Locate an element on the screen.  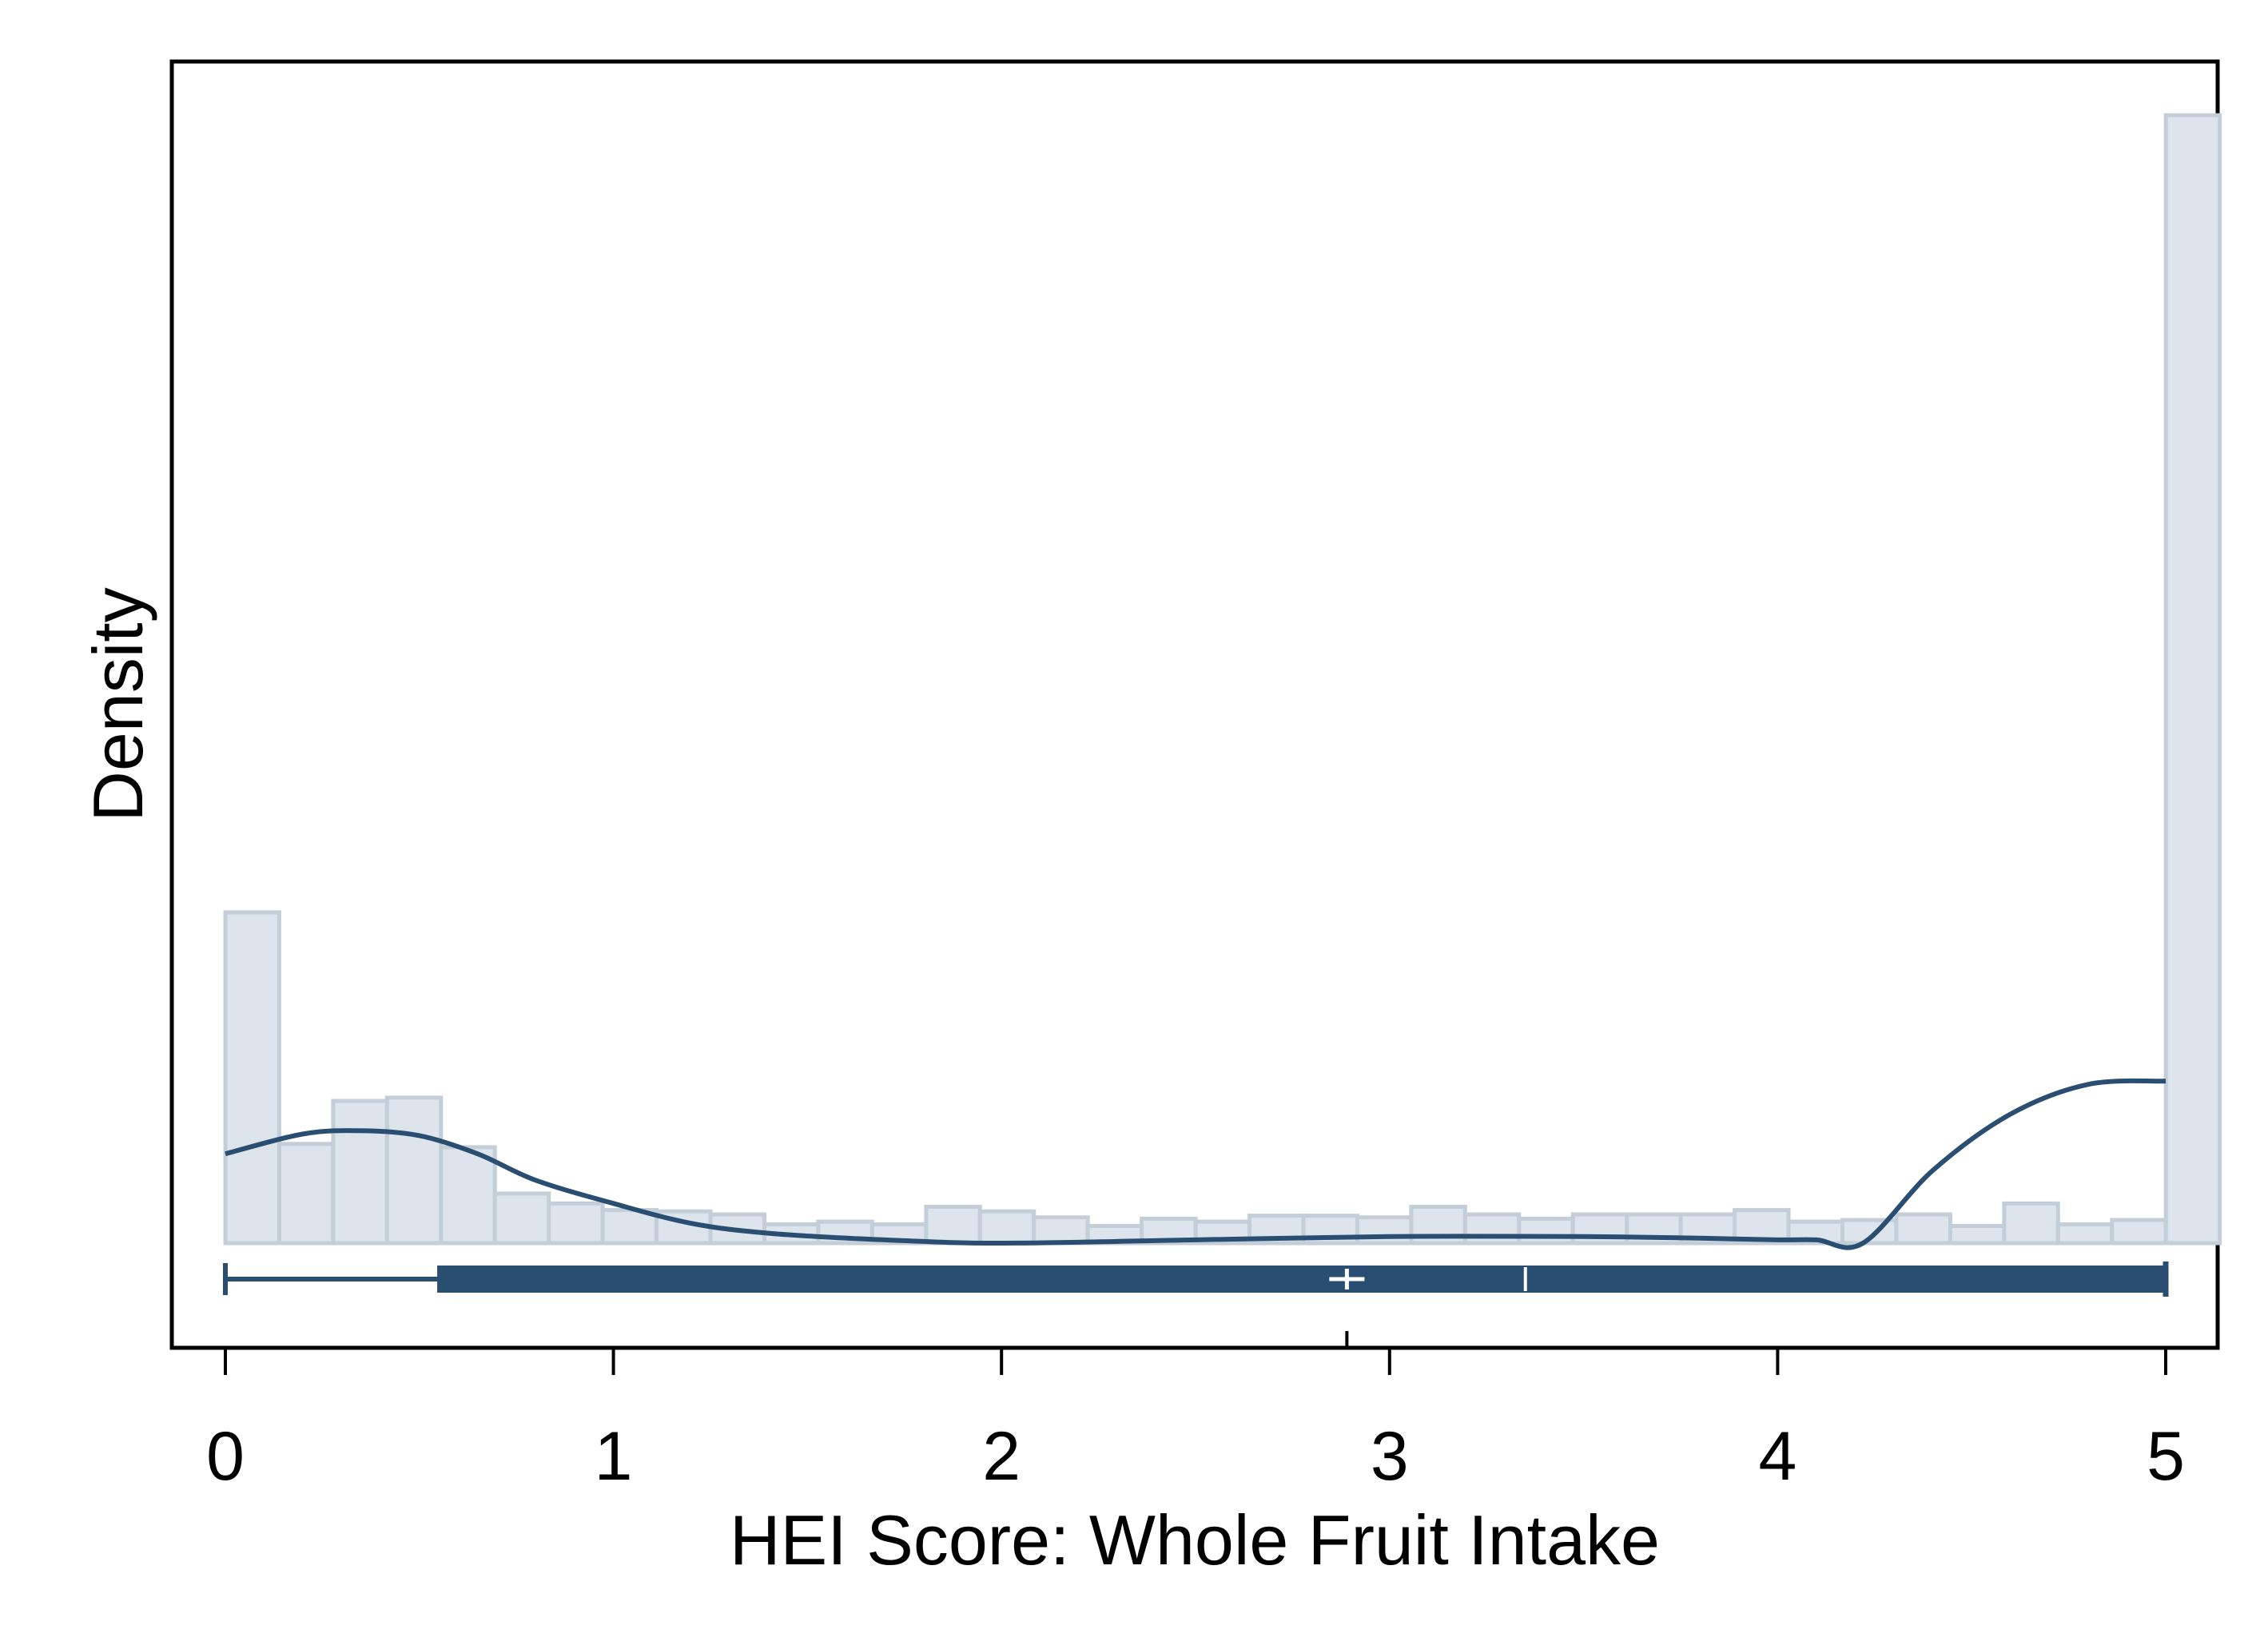
x-tick-label: 5 is located at coordinates (2166, 1456).